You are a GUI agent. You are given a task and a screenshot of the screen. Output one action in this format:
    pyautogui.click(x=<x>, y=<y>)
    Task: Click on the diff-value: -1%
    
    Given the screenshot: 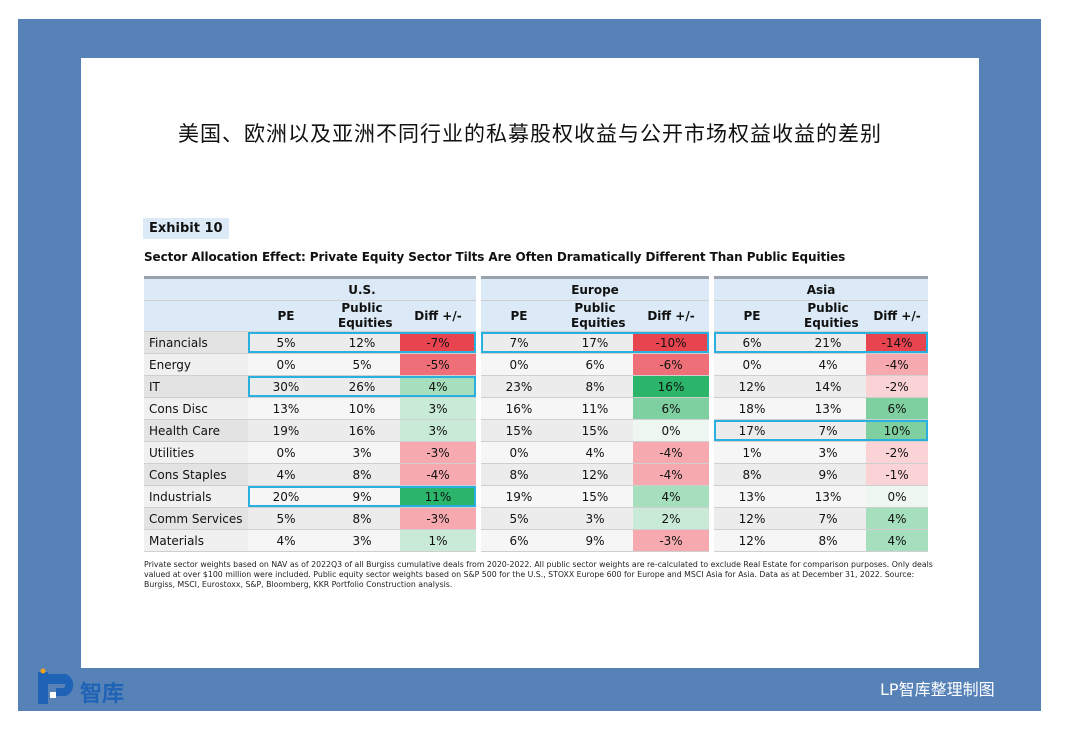 What is the action you would take?
    pyautogui.click(x=897, y=474)
    